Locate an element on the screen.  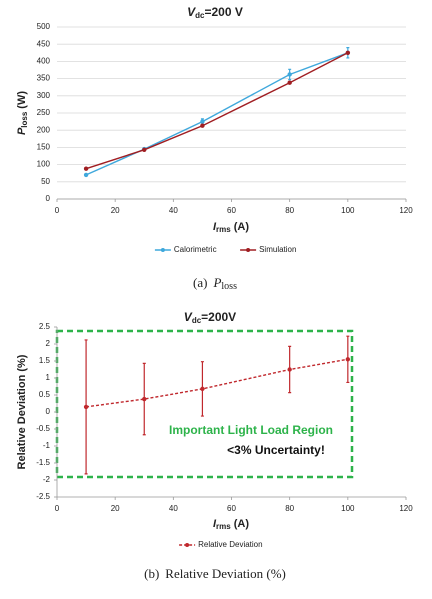
chart-title: Vdc=200 V is located at coordinates (215, 12).